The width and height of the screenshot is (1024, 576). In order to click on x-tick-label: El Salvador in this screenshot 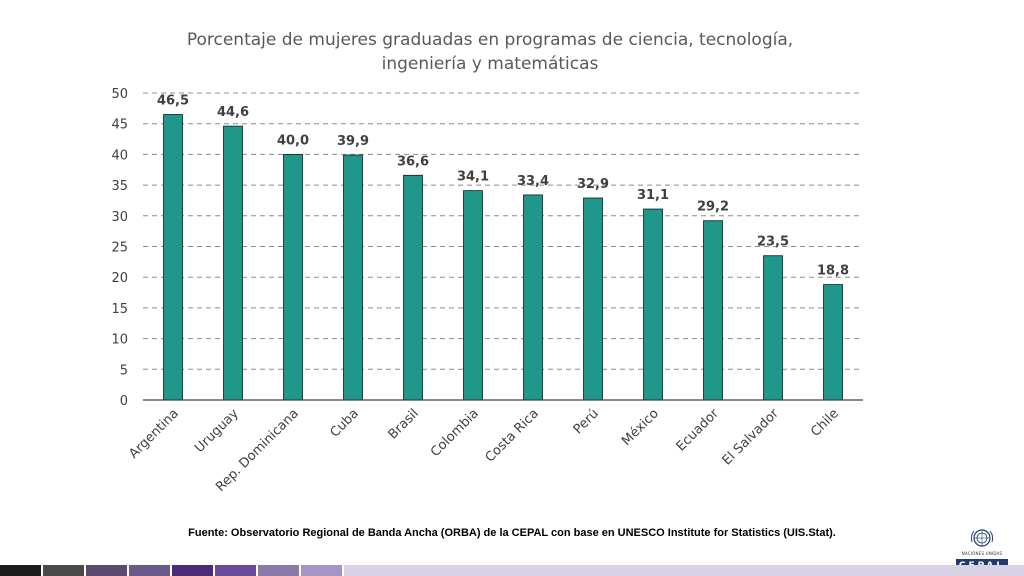, I will do `click(751, 437)`.